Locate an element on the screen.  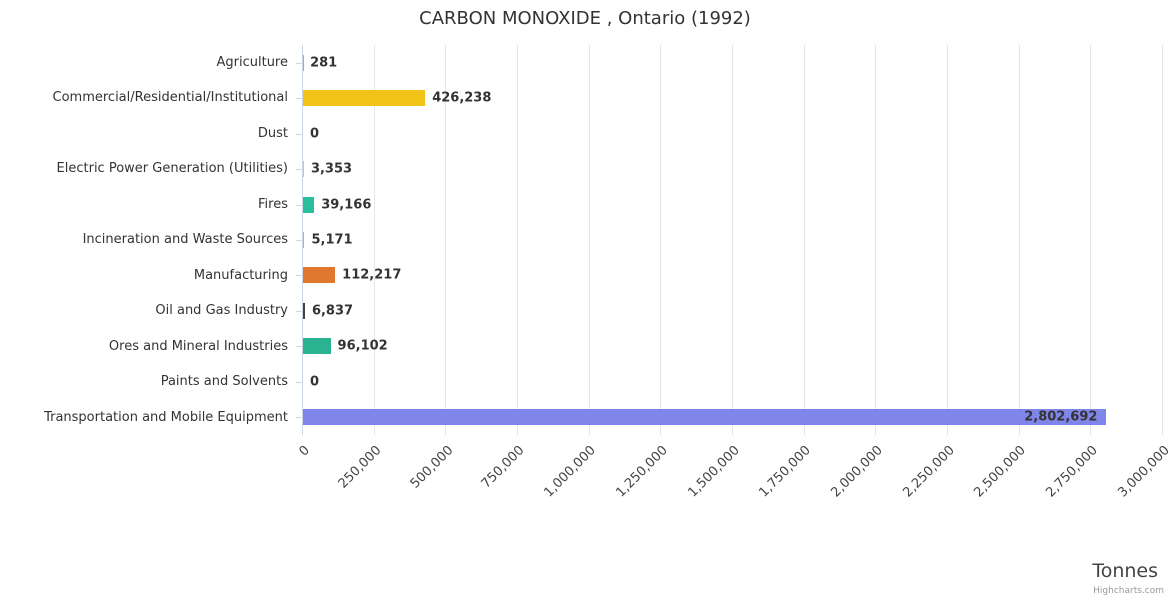
y-axis-line is located at coordinates (302, 240).